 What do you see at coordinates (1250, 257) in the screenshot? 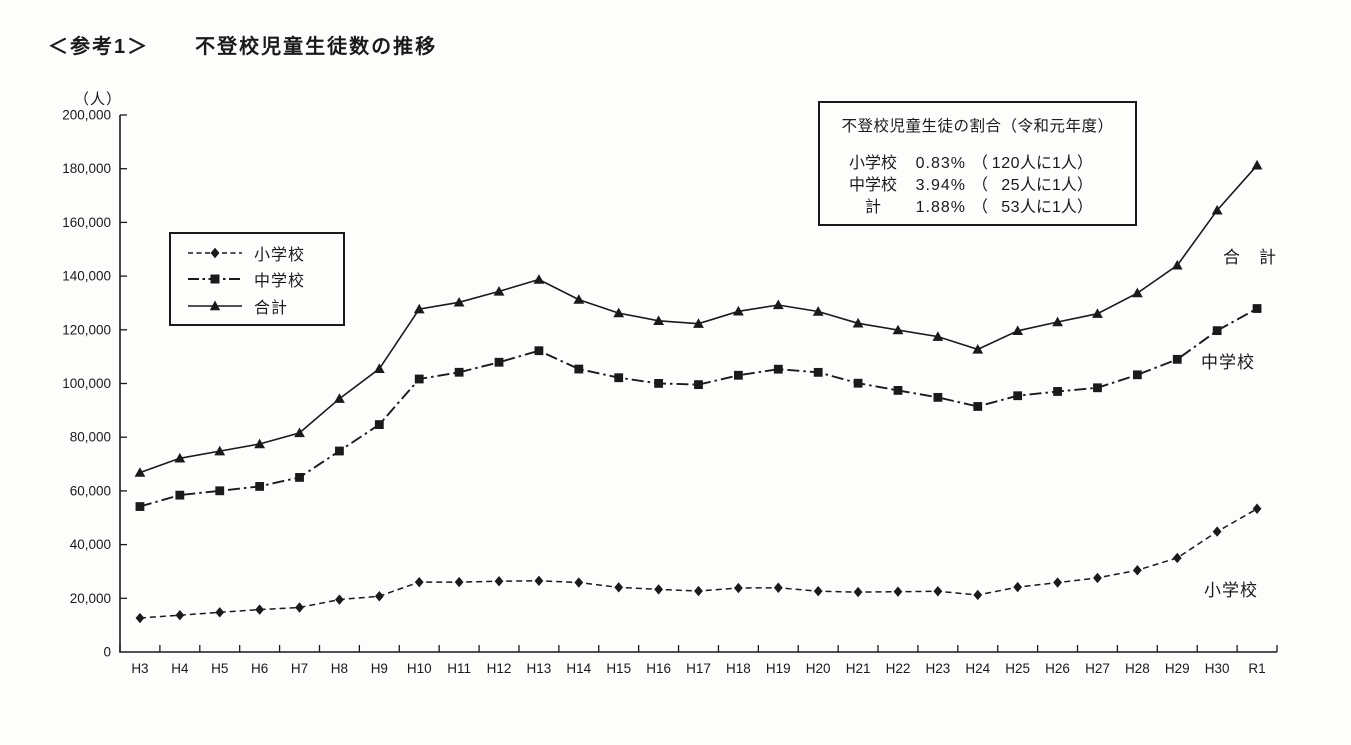
I see `series-end-label-total: 合 計` at bounding box center [1250, 257].